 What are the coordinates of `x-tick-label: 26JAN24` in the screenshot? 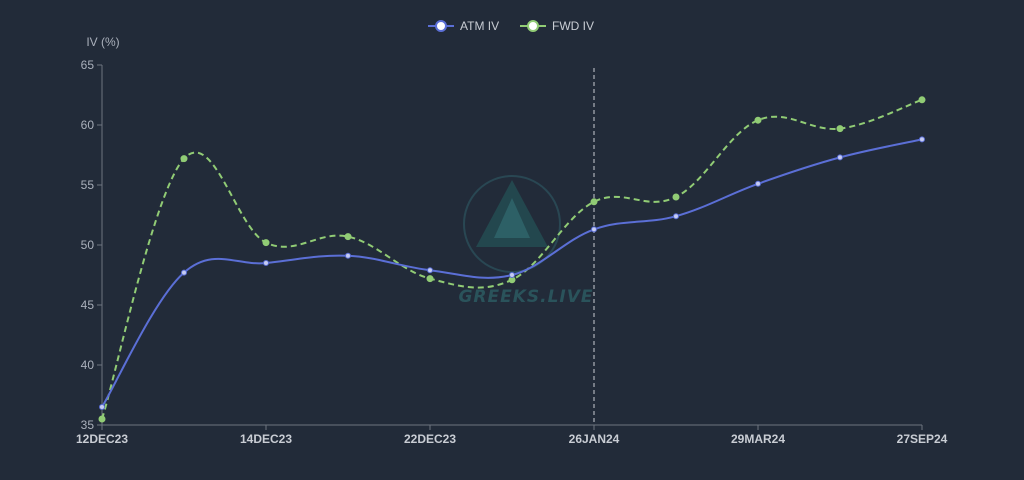 It's located at (594, 439).